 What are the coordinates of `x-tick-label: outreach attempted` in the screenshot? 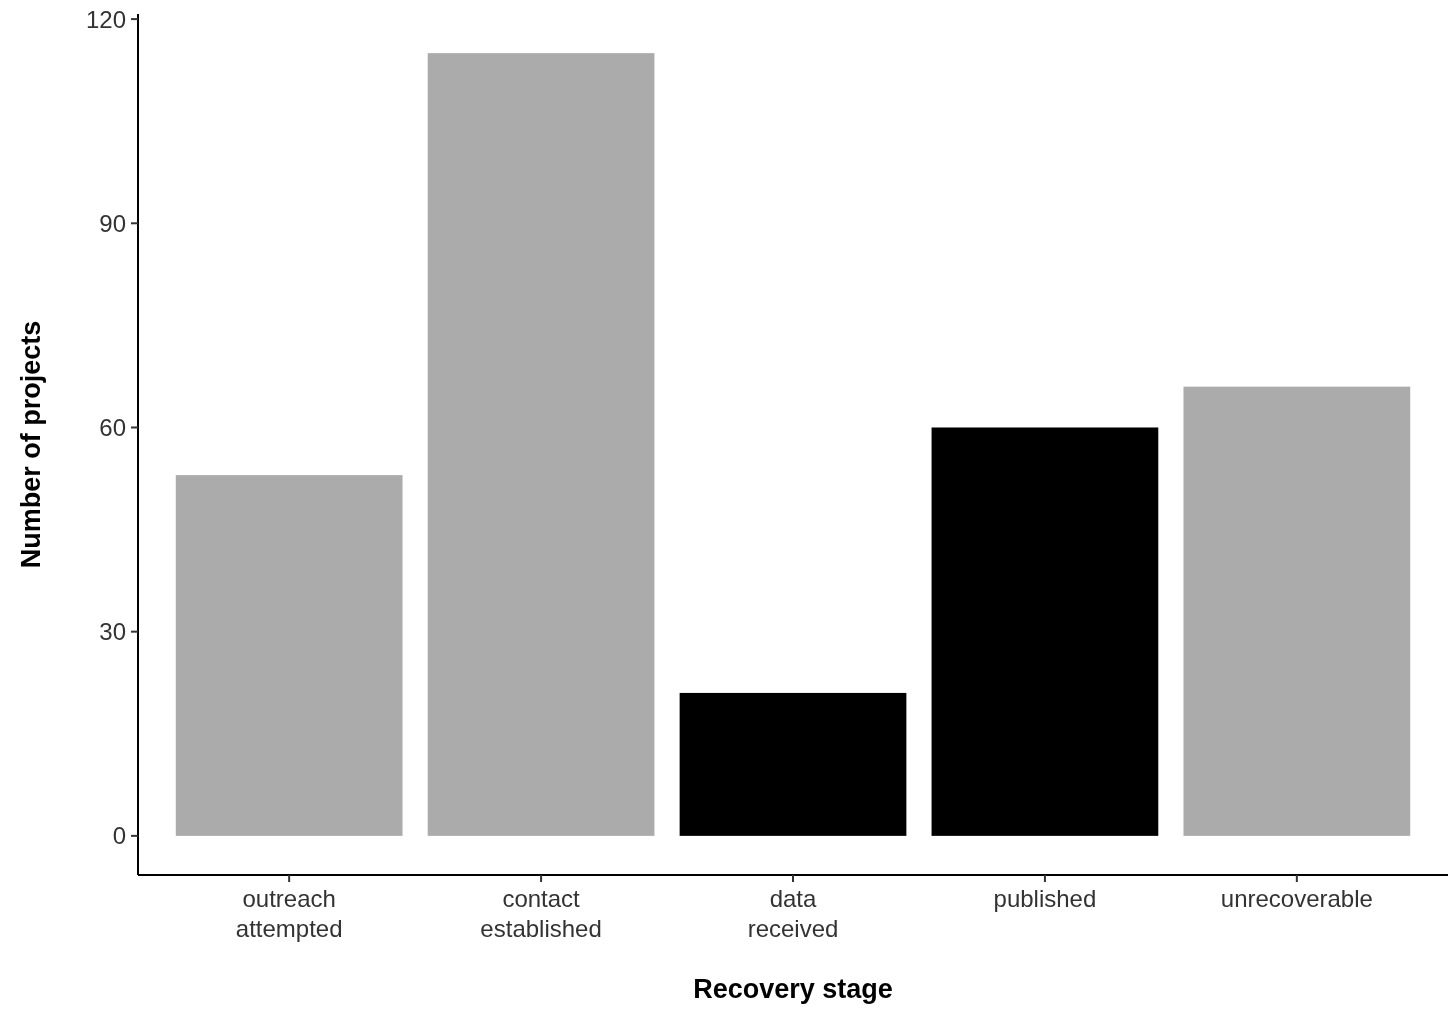 It's located at (289, 913).